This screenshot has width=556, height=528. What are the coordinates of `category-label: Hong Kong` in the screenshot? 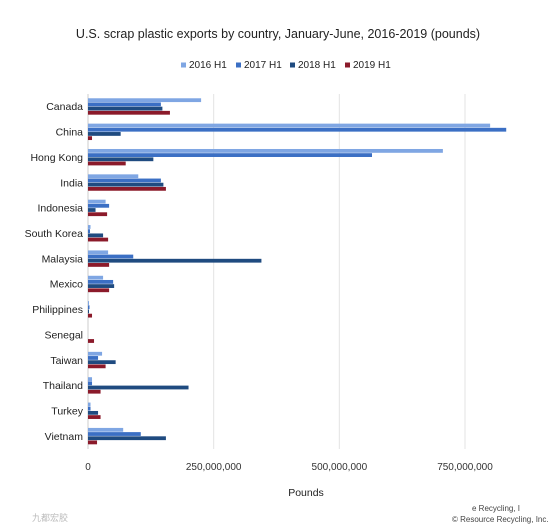 It's located at (56, 158).